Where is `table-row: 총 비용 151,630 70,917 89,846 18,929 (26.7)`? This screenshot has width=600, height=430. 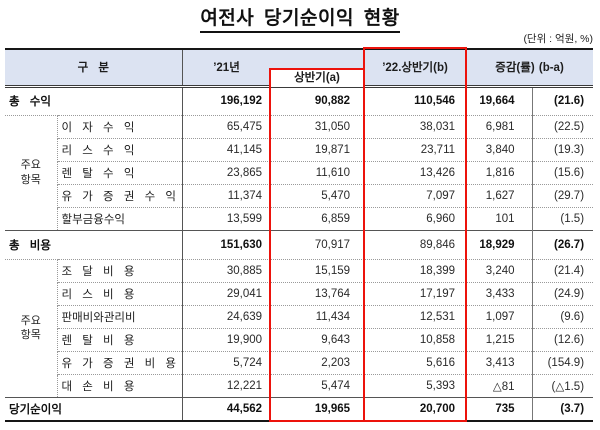 table-row: 총 비용 151,630 70,917 89,846 18,929 (26.7) is located at coordinates (299, 244).